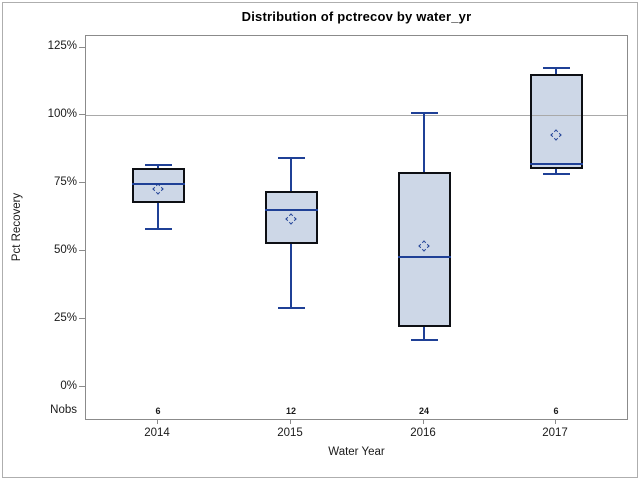 This screenshot has width=640, height=480. What do you see at coordinates (555, 433) in the screenshot?
I see `x-tick-label: 2017` at bounding box center [555, 433].